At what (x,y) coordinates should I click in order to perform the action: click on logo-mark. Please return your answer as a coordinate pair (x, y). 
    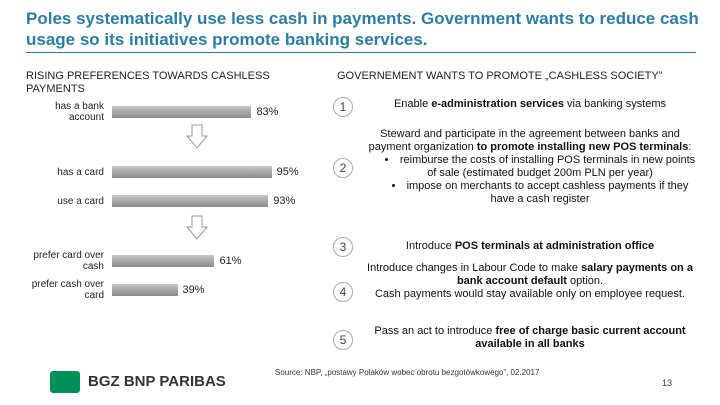
    Looking at the image, I should click on (65, 382).